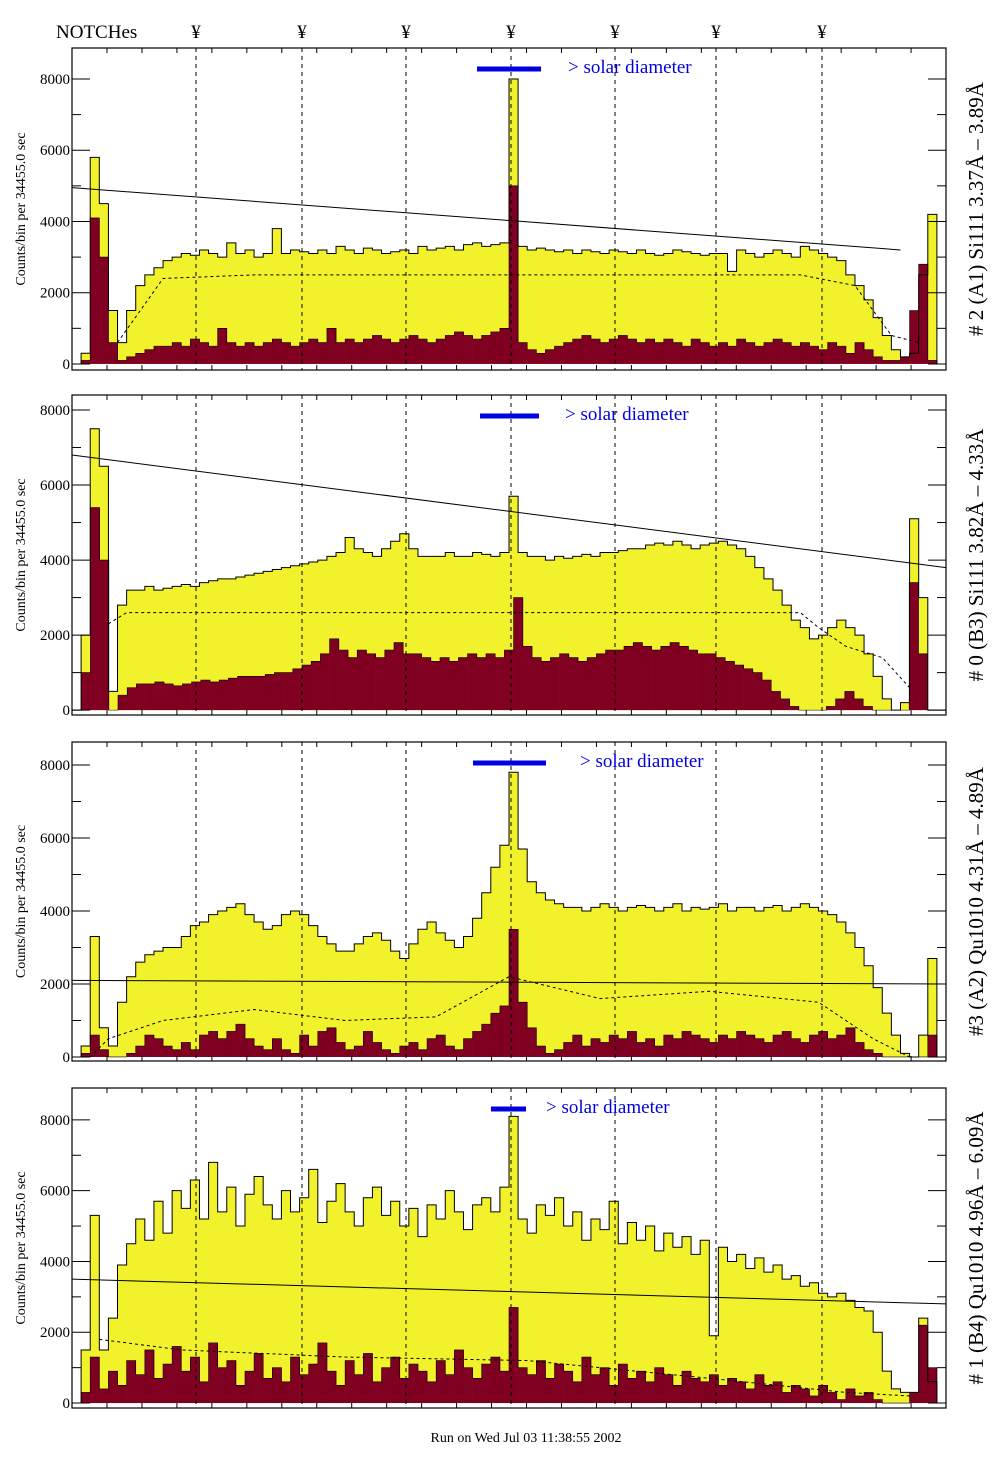 This screenshot has width=1004, height=1476. I want to click on y-tick-label: 4000, so click(55, 1262).